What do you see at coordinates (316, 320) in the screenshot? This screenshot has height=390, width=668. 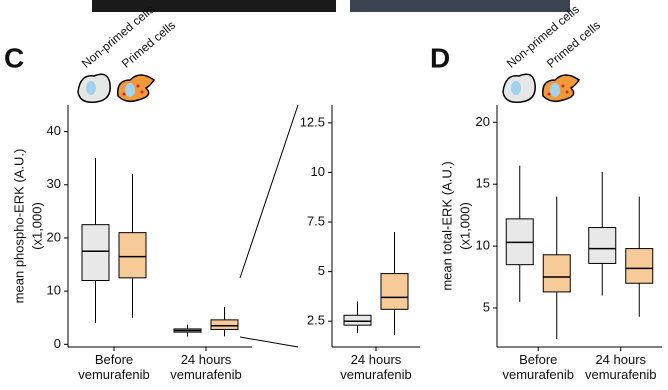 I see `y-tick-label: 2.5` at bounding box center [316, 320].